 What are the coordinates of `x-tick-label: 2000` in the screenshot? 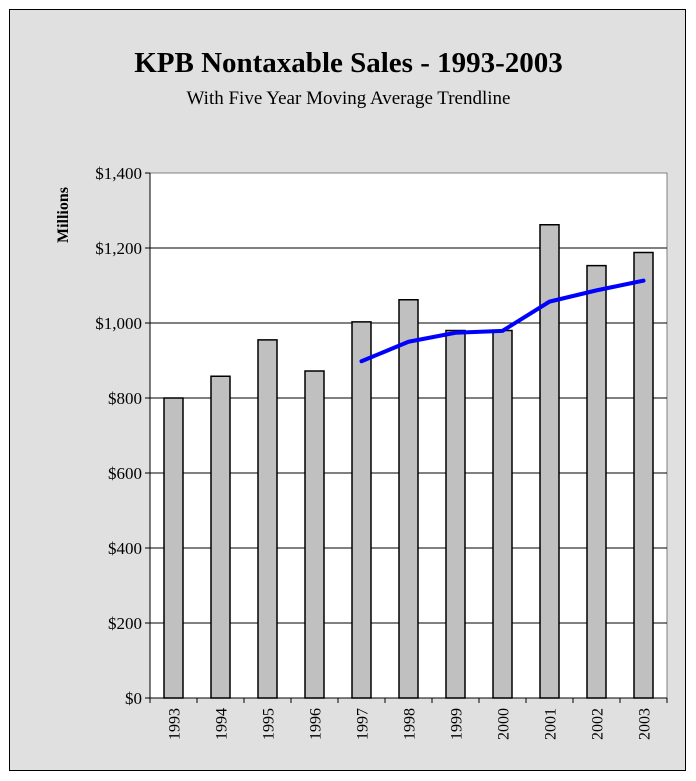 It's located at (504, 724).